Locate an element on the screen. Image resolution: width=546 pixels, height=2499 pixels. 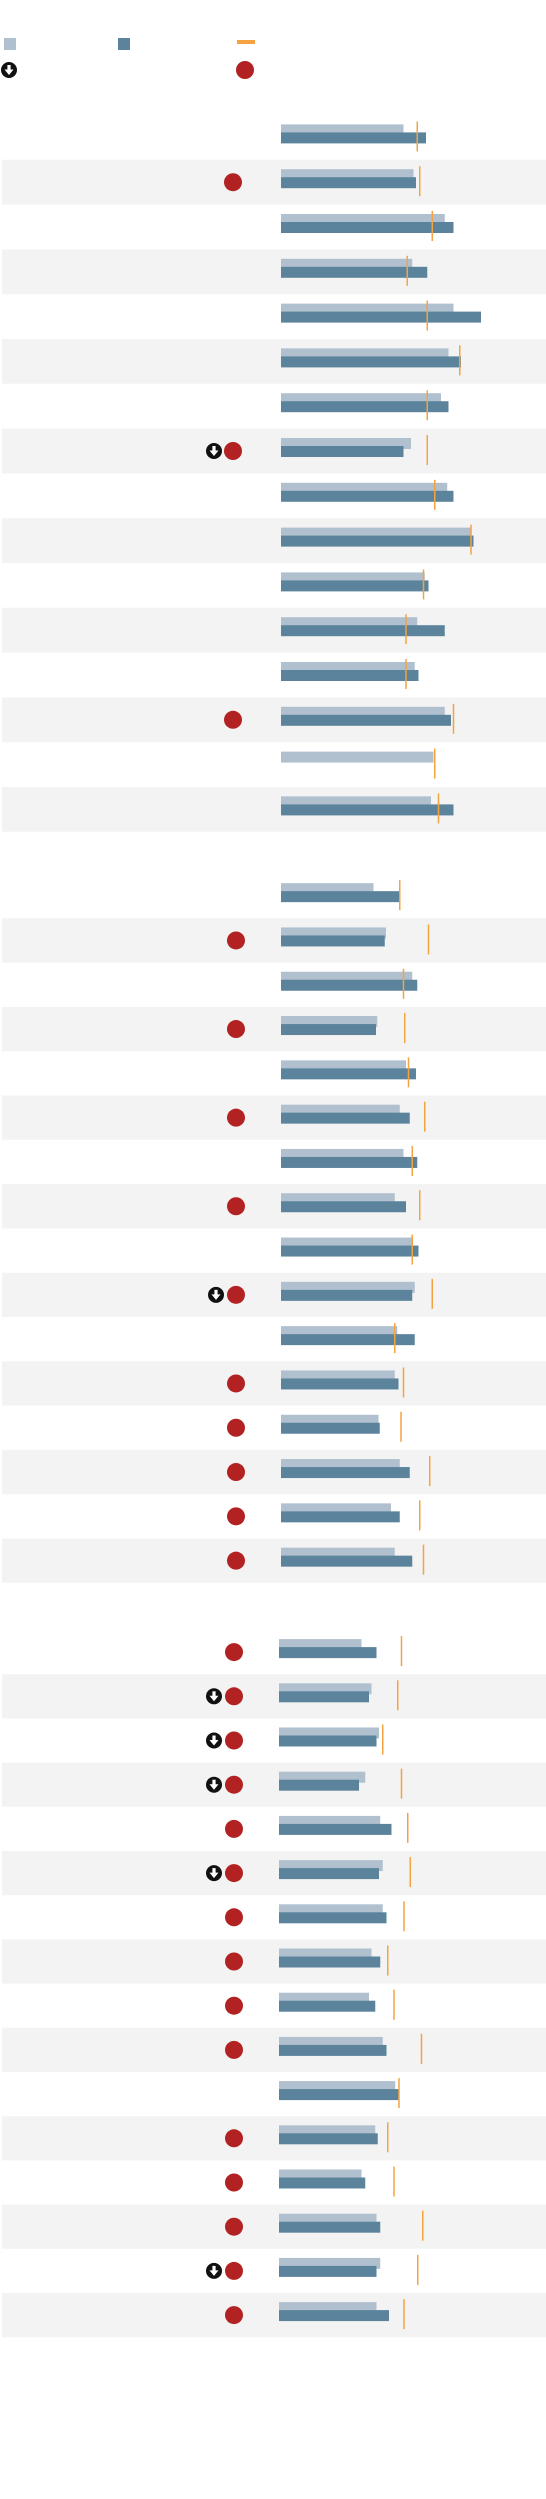
legend-series-1-swatch is located at coordinates (10, 44).